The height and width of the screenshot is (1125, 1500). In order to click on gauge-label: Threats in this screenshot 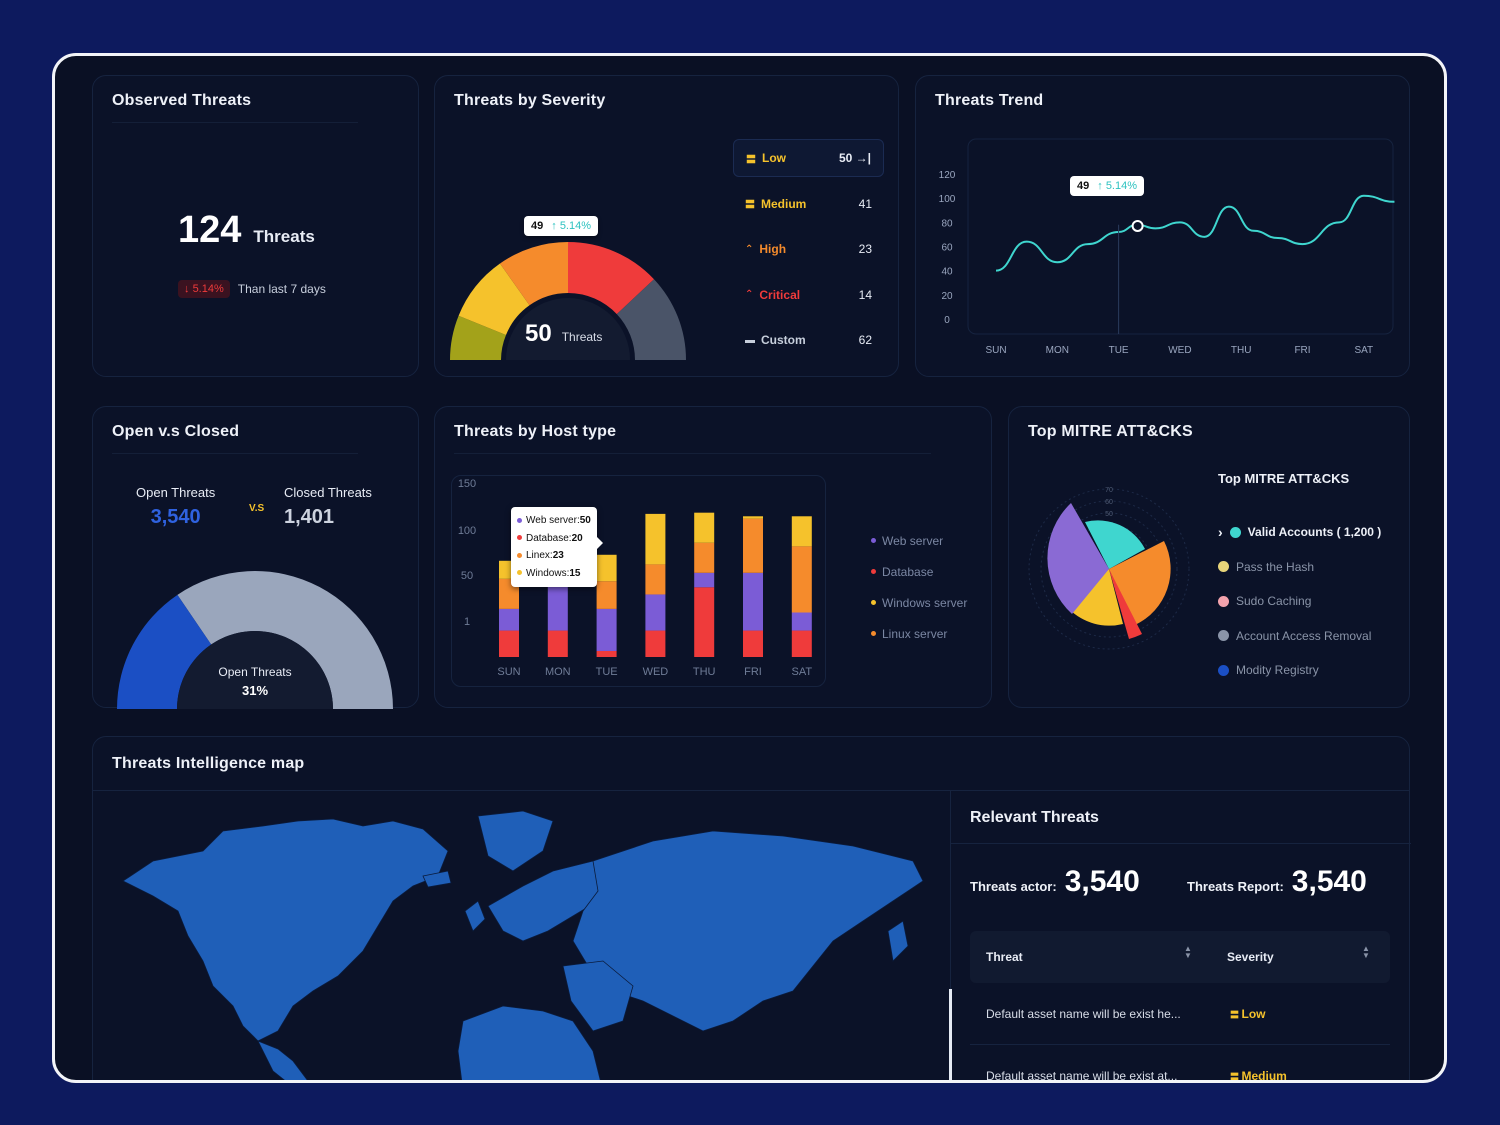, I will do `click(582, 337)`.